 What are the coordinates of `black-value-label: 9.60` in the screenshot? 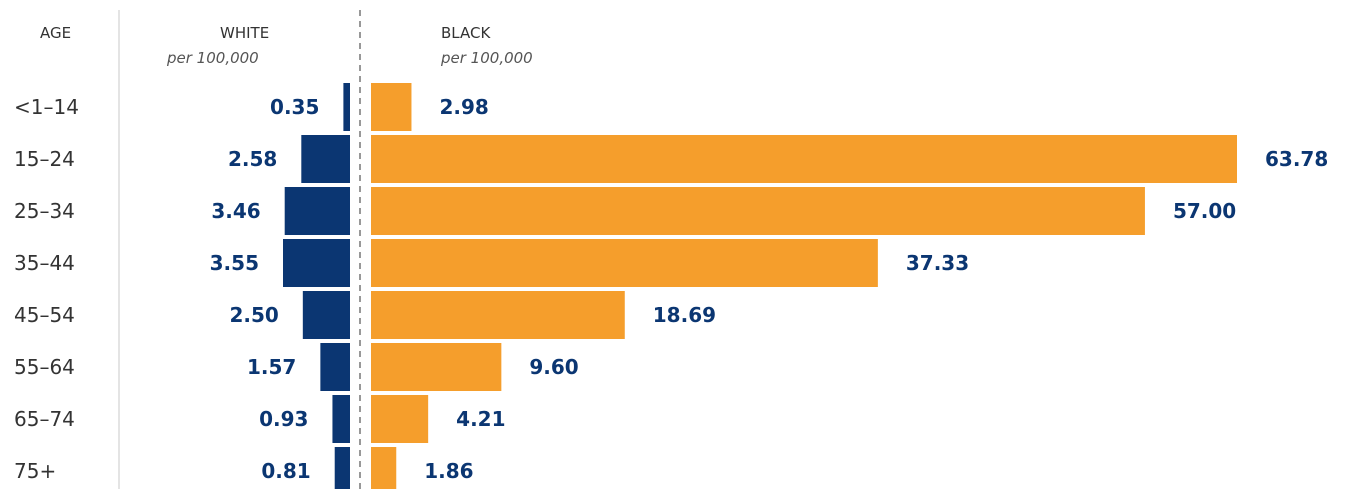 It's located at (553, 367).